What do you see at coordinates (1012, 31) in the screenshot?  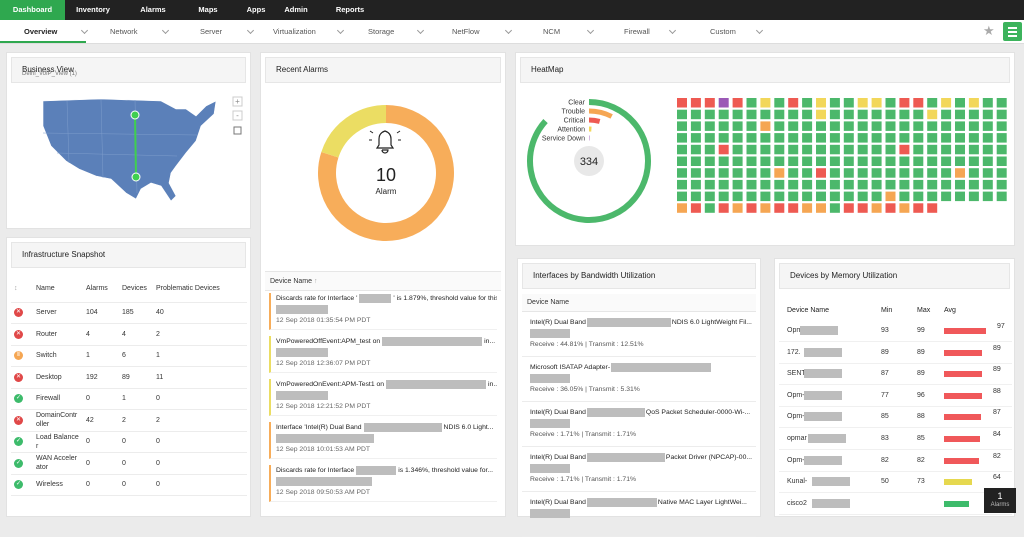 I see `menu-button` at bounding box center [1012, 31].